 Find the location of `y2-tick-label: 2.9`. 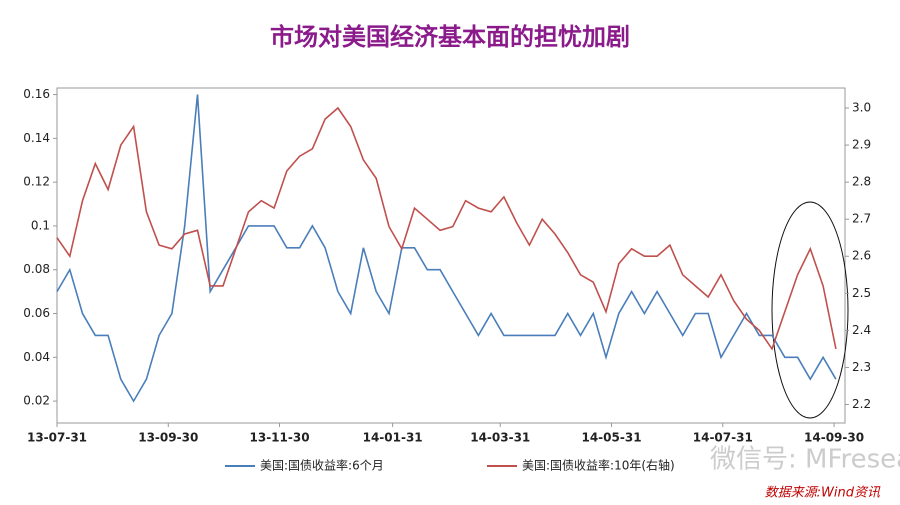

y2-tick-label: 2.9 is located at coordinates (861, 145).